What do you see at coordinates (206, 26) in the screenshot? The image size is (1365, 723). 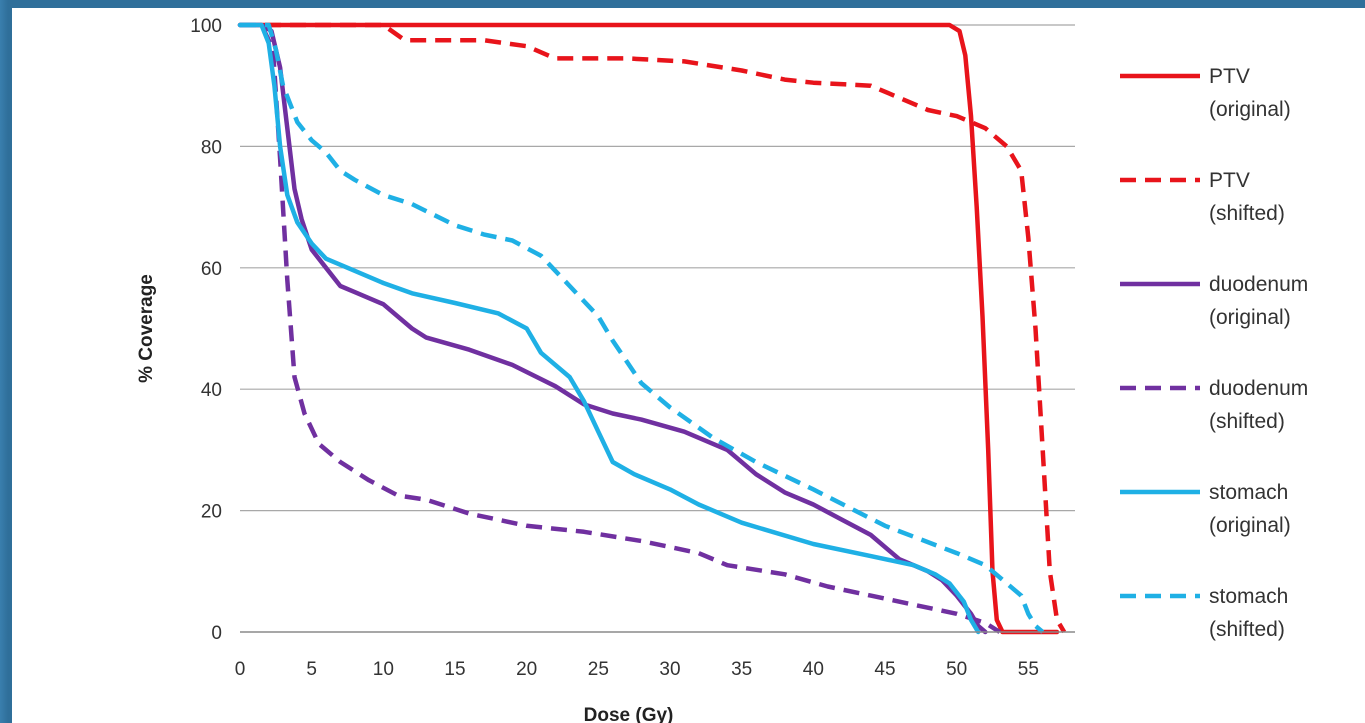 I see `y-tick-label: 100` at bounding box center [206, 26].